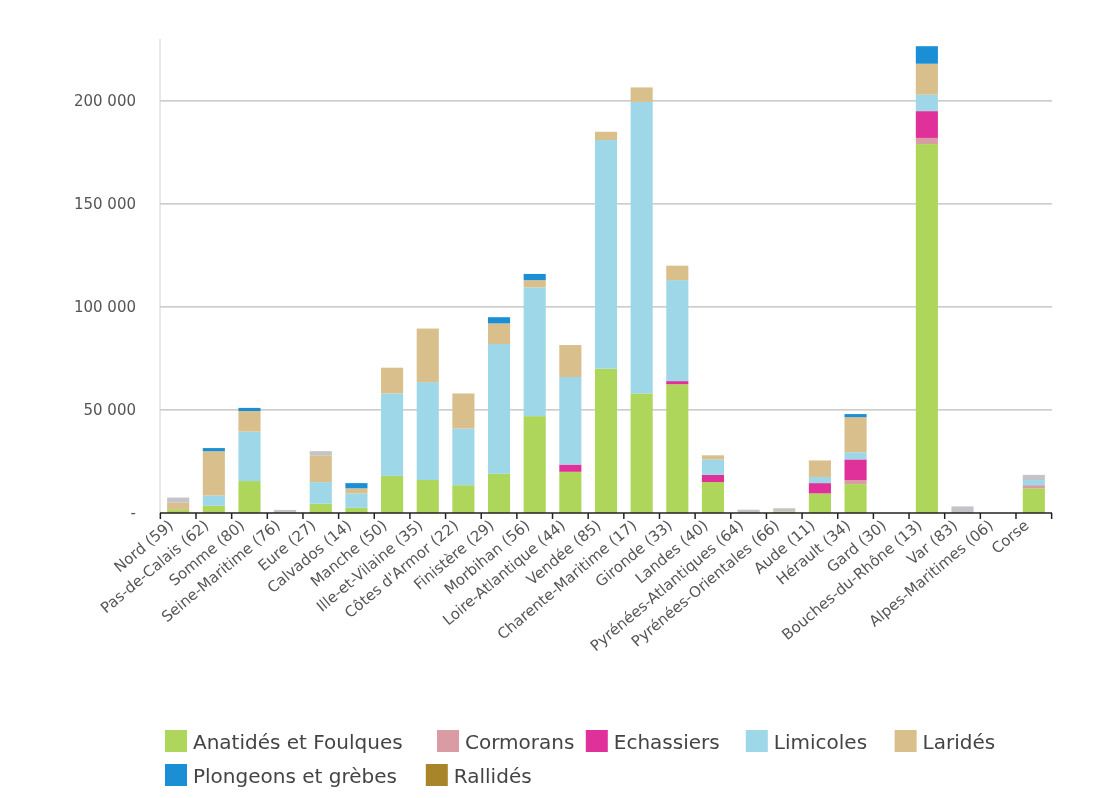 Image resolution: width=1094 pixels, height=798 pixels. I want to click on y-tick-label: 150 000, so click(104, 204).